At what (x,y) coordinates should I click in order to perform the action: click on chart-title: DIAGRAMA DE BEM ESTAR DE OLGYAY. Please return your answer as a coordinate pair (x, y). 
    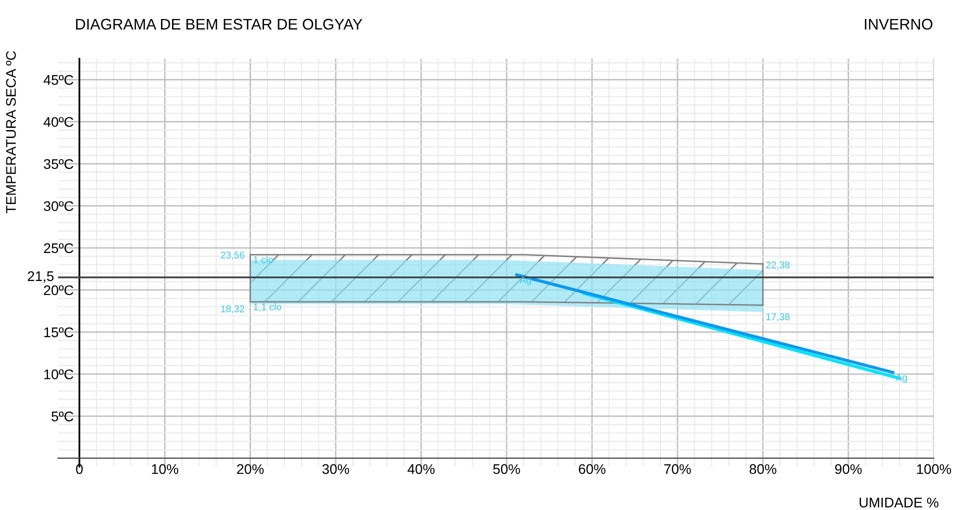
    Looking at the image, I should click on (219, 24).